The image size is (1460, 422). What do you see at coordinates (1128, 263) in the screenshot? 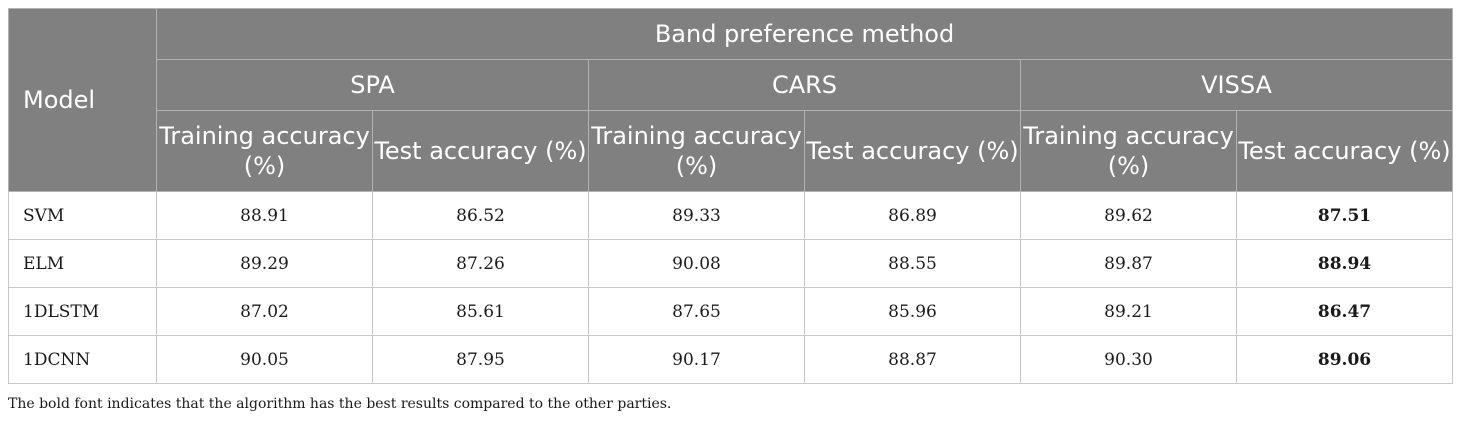
I see `value-cell: 89.87` at bounding box center [1128, 263].